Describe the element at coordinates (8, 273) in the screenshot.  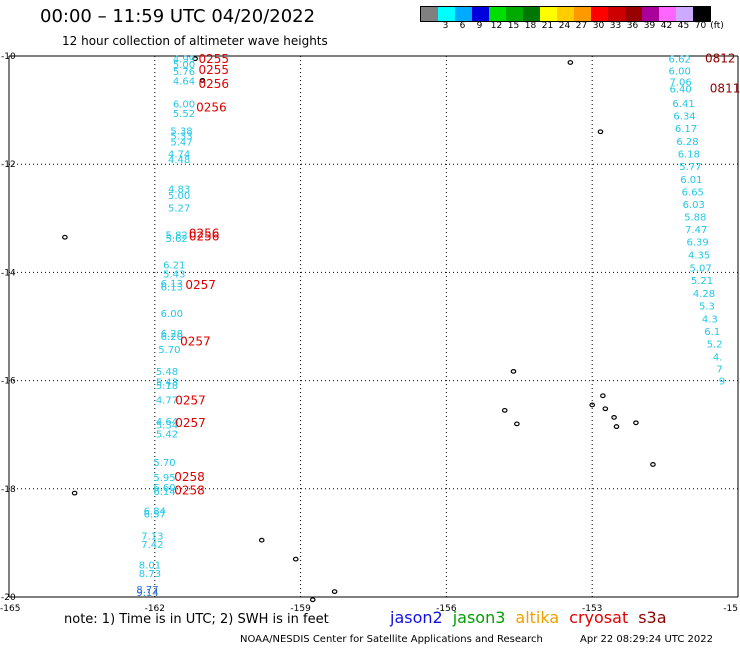
I see `lat-tick-label: -14` at that location.